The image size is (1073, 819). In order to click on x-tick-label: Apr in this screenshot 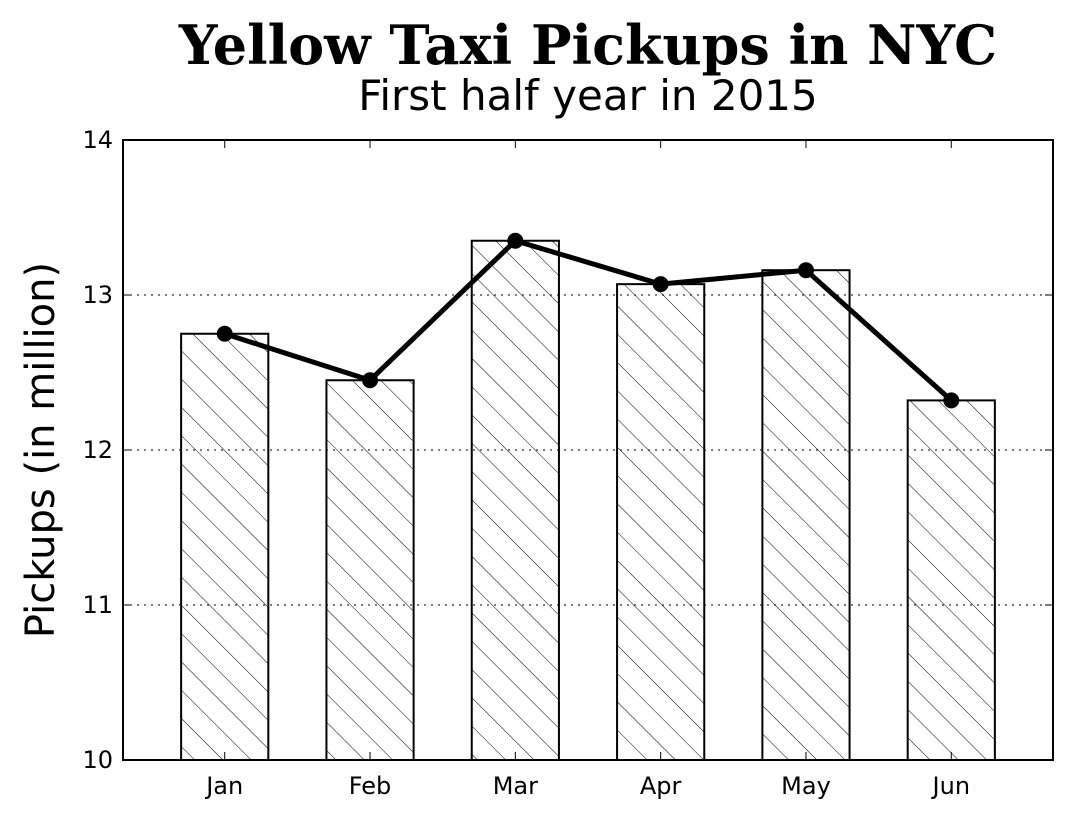, I will do `click(661, 786)`.